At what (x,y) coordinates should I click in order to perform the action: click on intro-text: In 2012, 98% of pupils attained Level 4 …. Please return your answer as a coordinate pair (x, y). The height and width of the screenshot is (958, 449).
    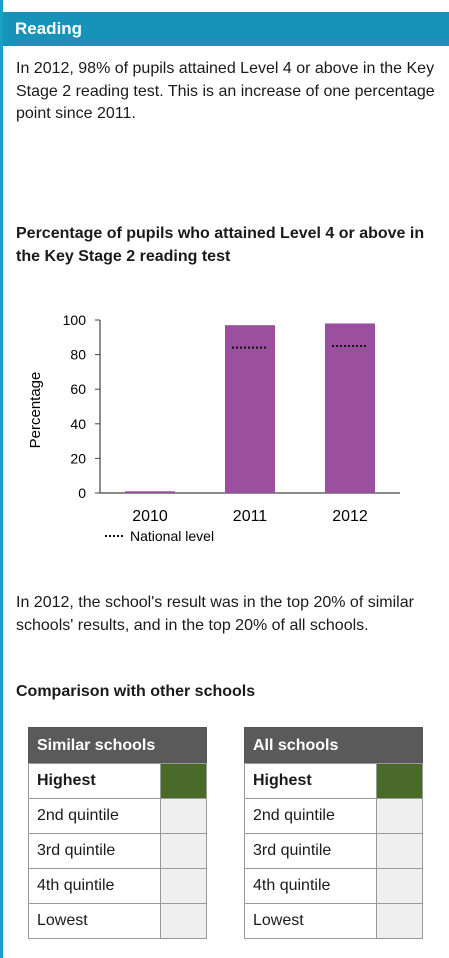
    Looking at the image, I should click on (225, 91).